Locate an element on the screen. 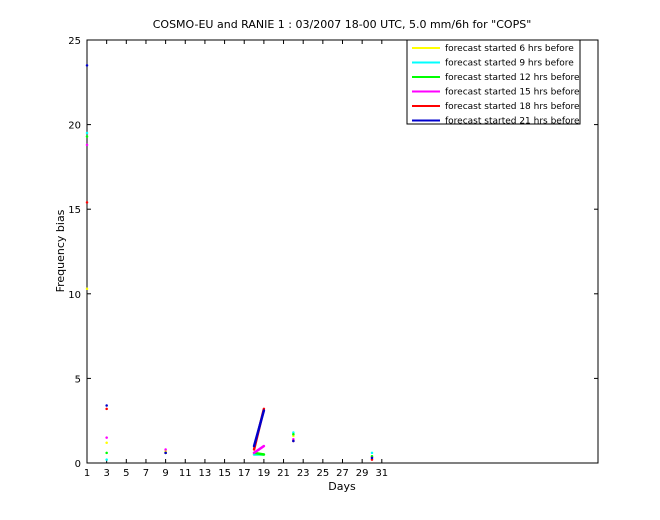  y-tick-label: 0 is located at coordinates (78, 464).